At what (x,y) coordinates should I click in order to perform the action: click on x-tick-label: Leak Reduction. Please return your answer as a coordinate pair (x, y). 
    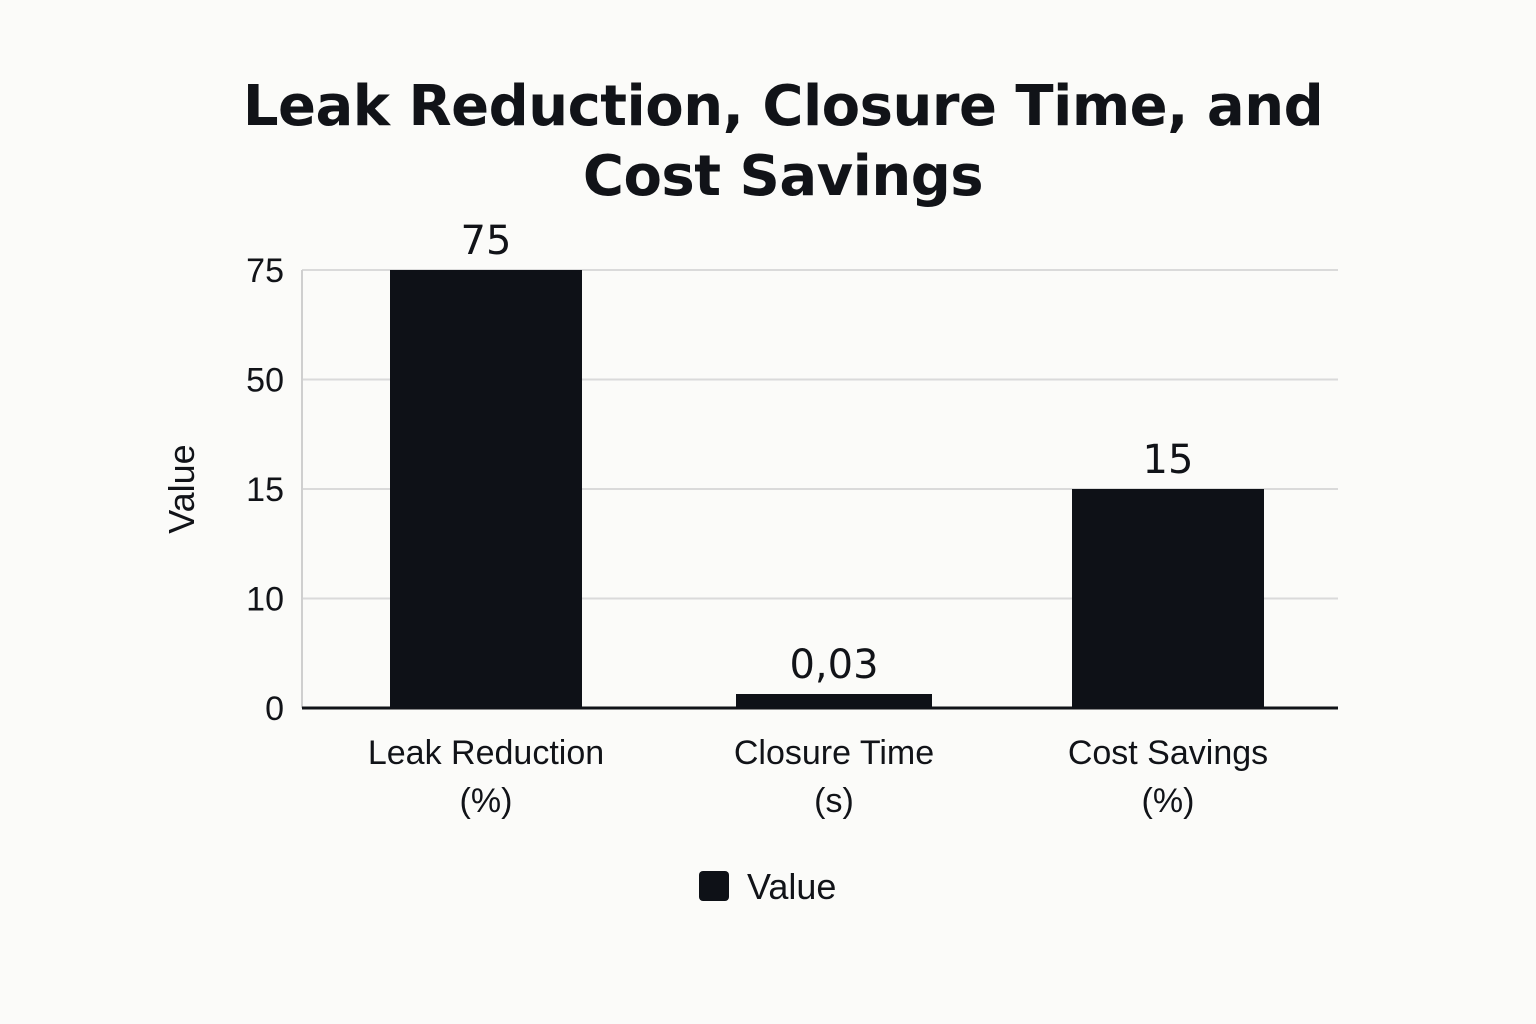
    Looking at the image, I should click on (486, 753).